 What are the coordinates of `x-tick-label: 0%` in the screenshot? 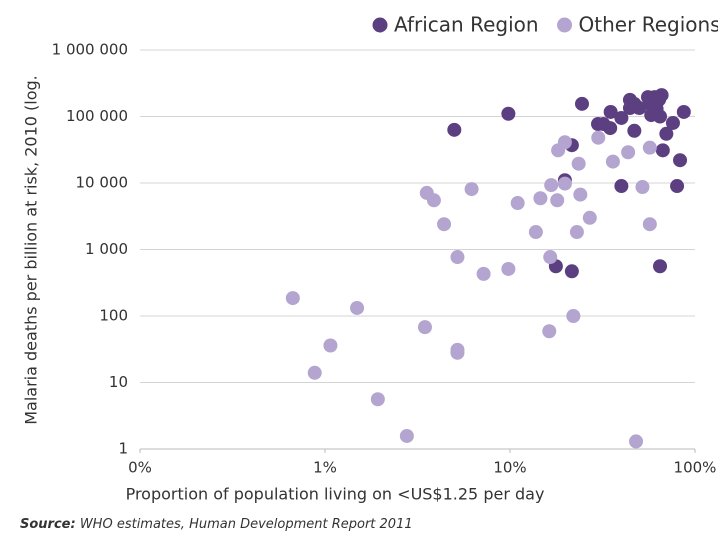 It's located at (140, 468).